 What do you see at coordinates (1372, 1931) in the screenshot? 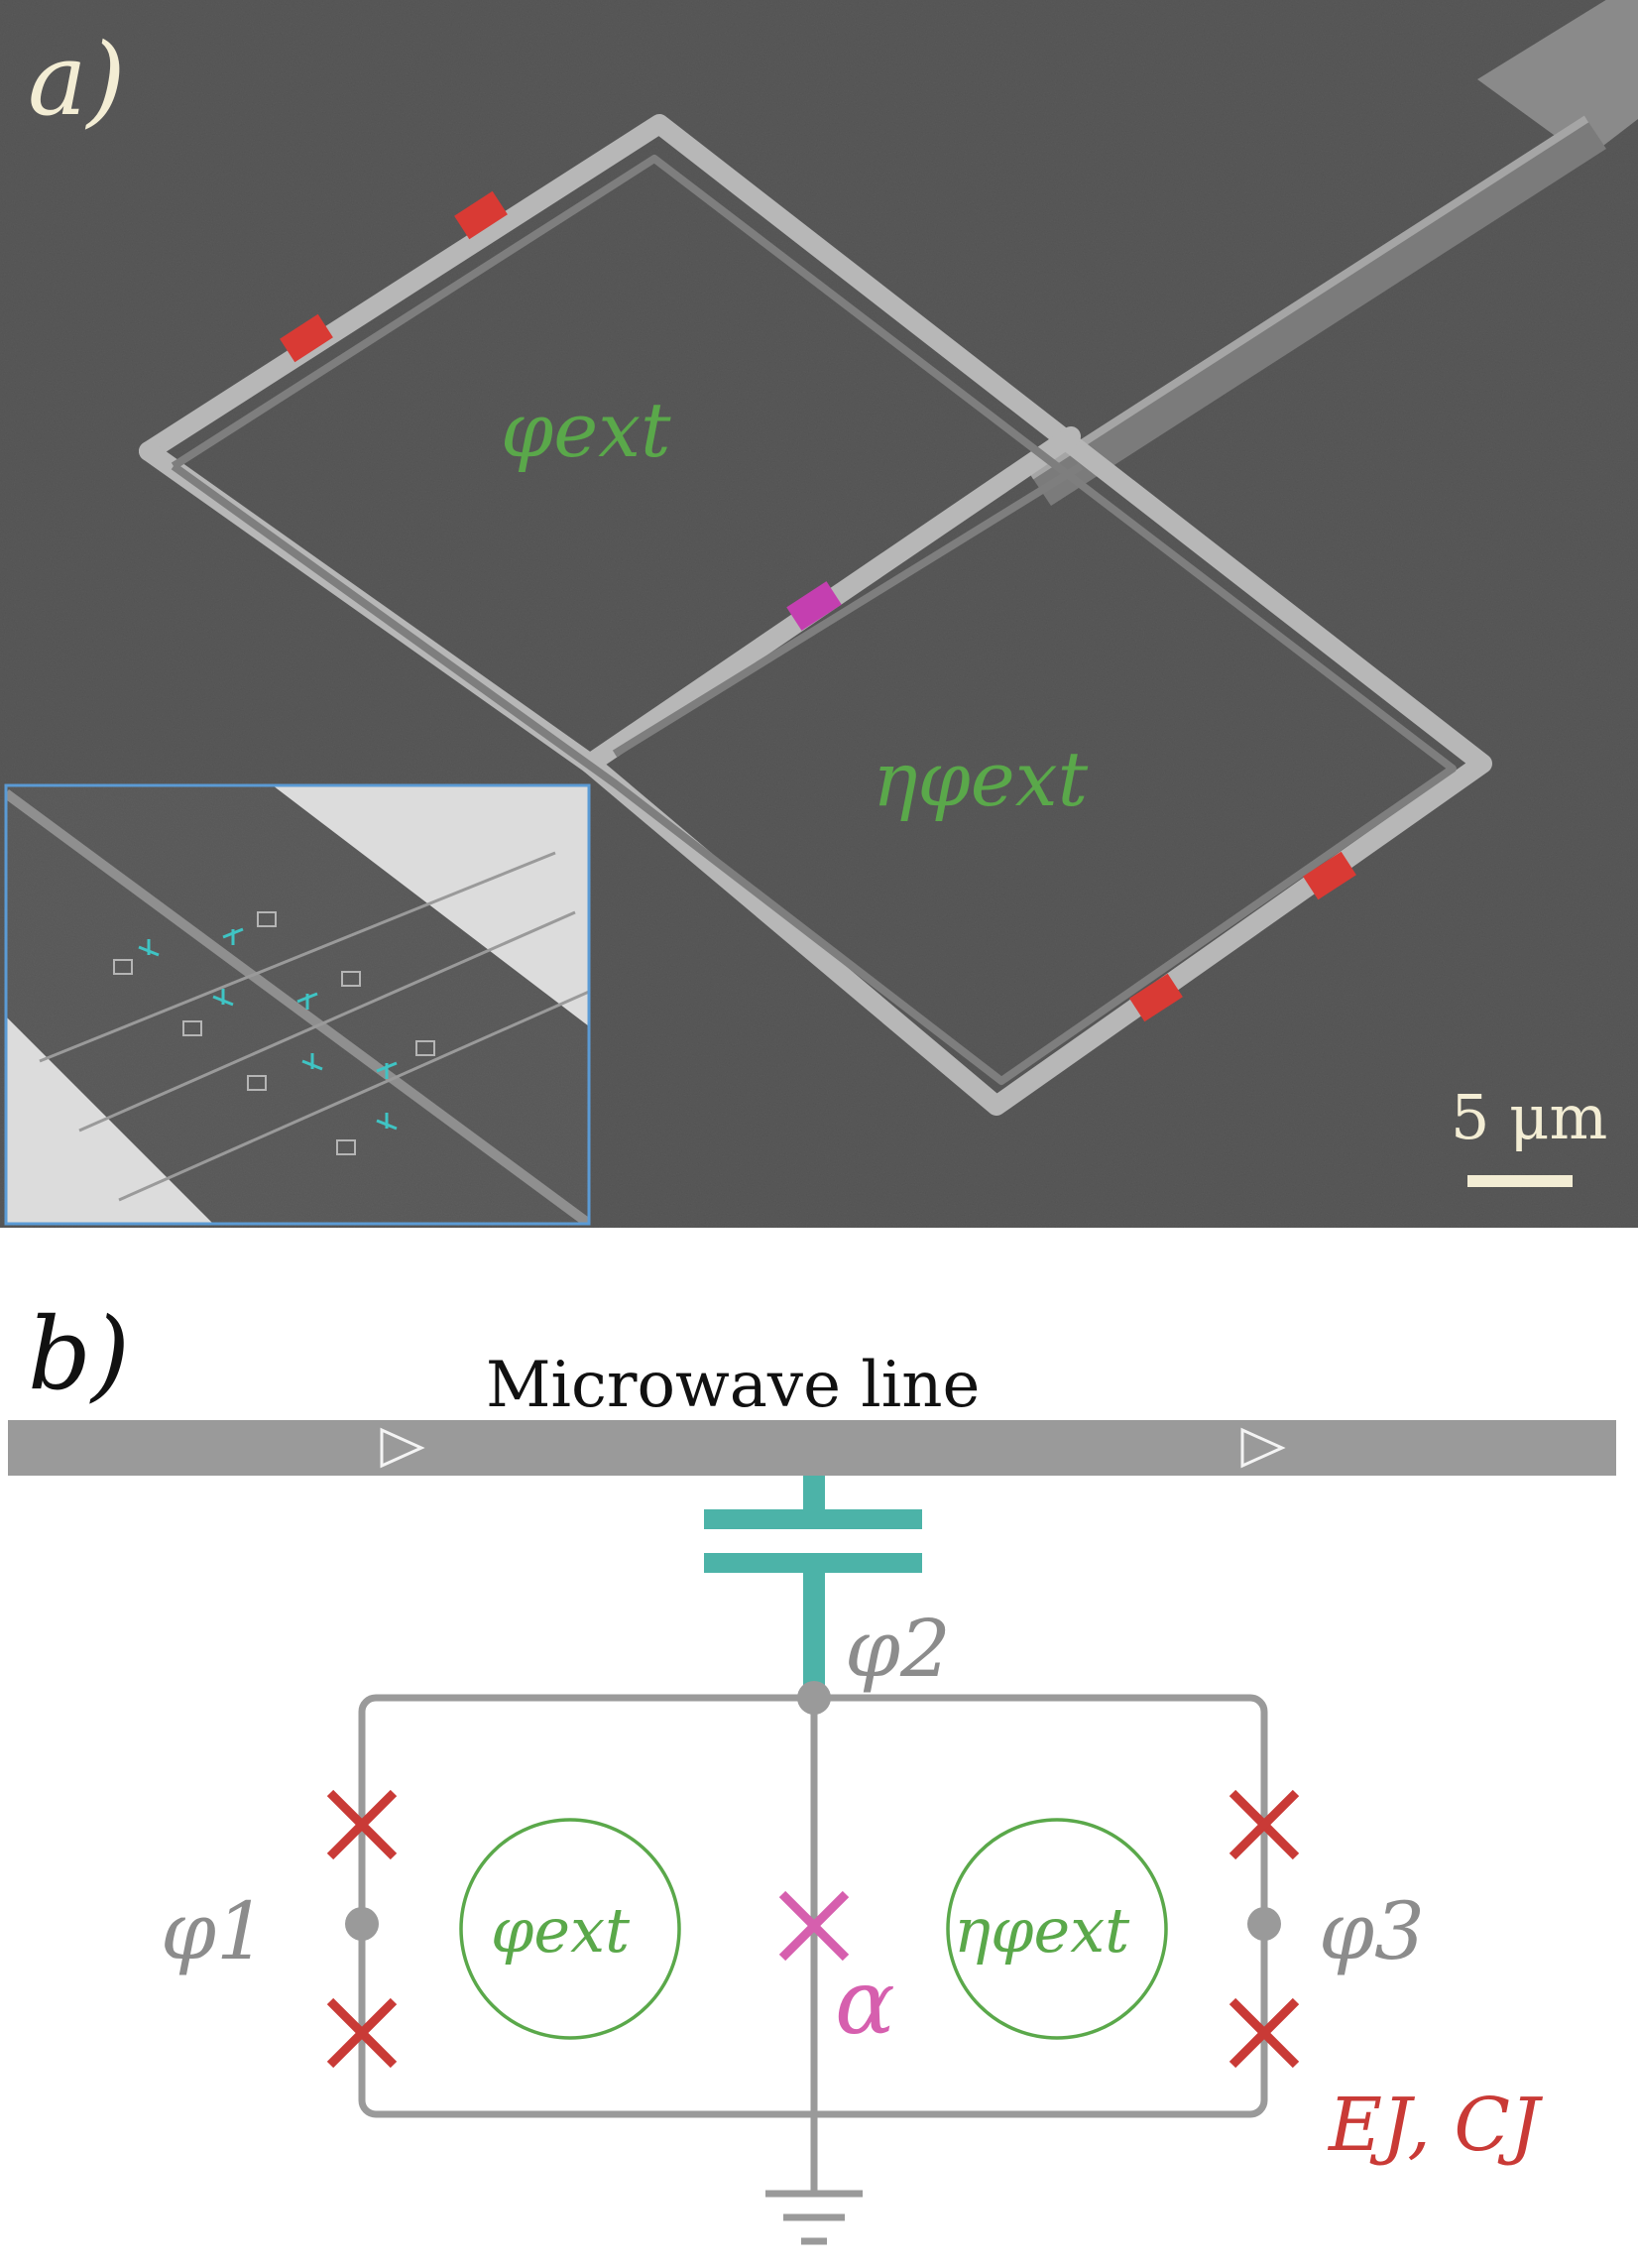
I see `node-3-label: φ3` at bounding box center [1372, 1931].